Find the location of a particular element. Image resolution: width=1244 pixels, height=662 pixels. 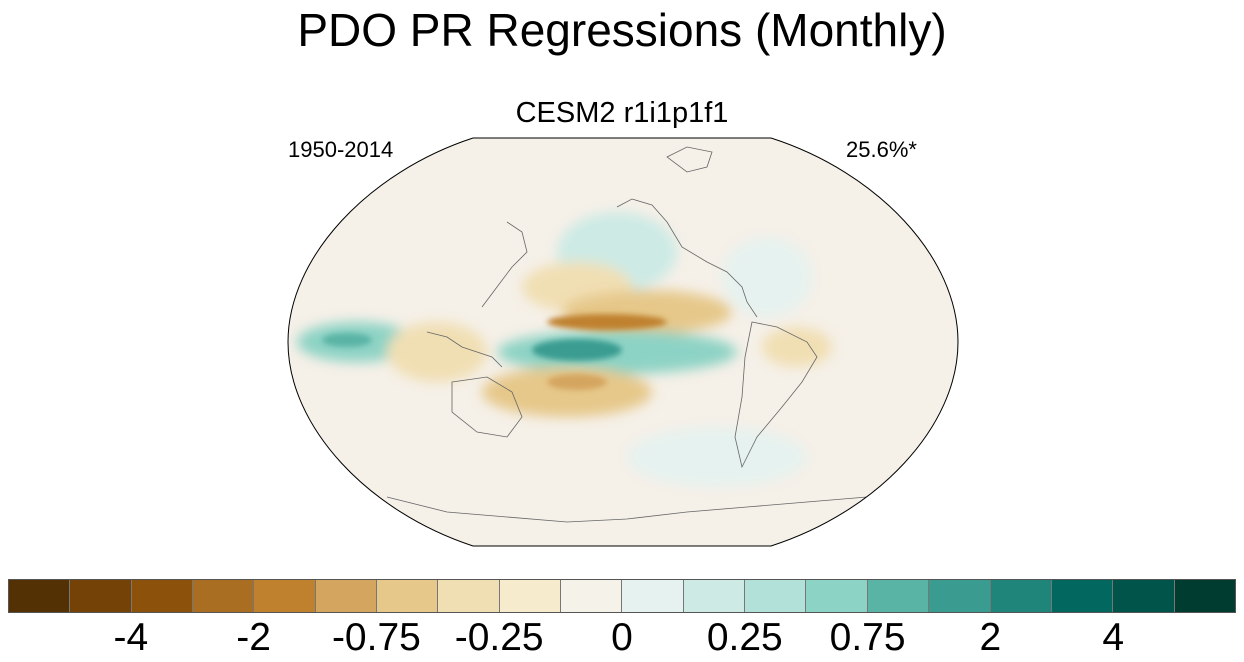

wet-core-equatorial-pacific is located at coordinates (577, 350).